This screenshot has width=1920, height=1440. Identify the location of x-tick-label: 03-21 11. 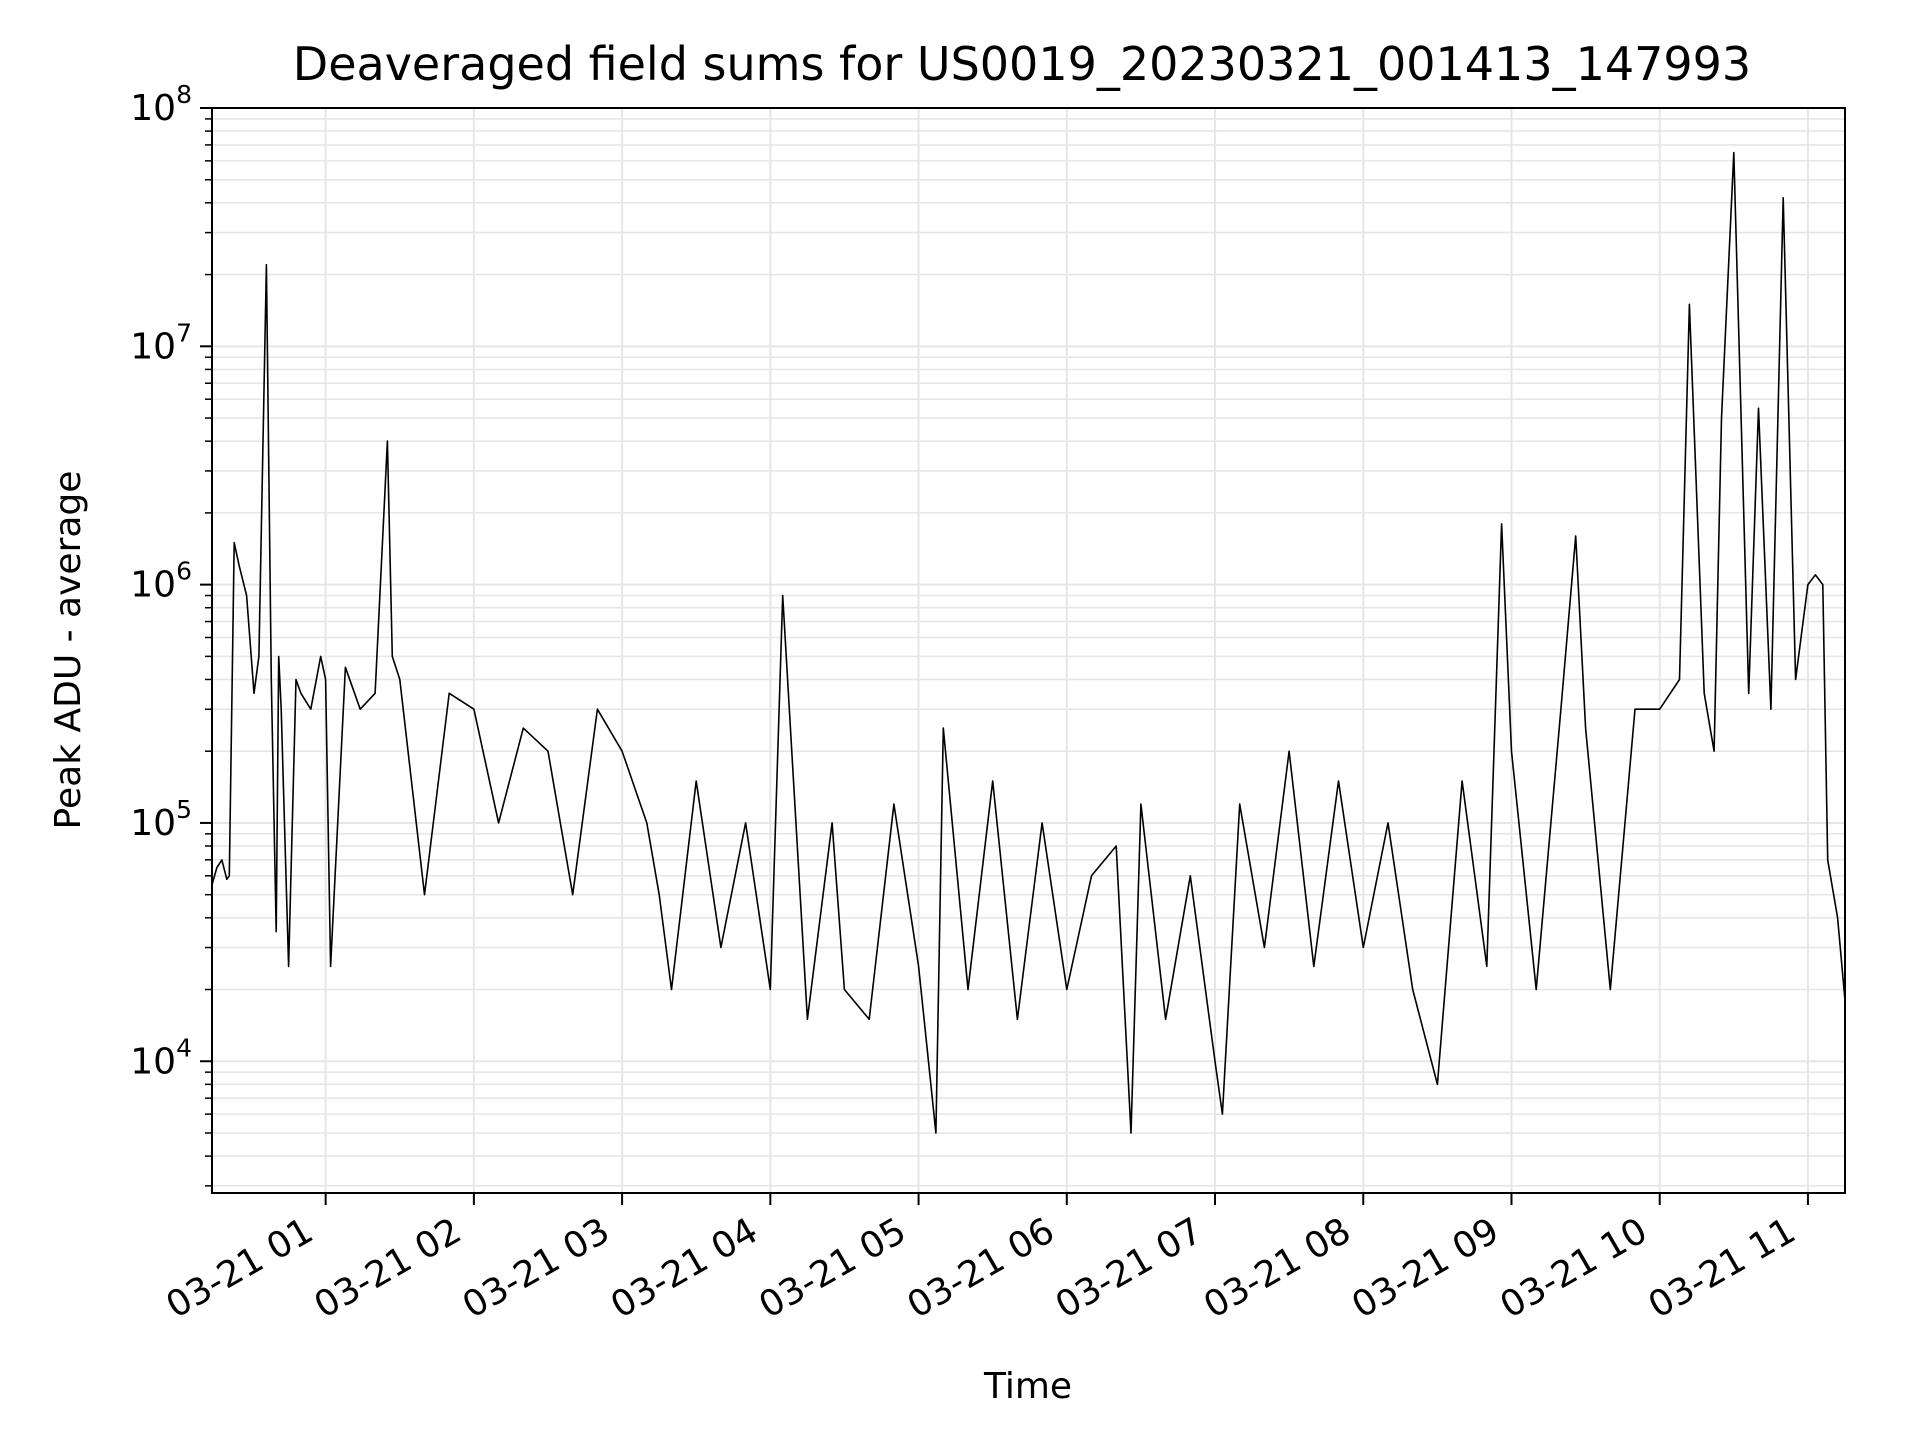
(1722, 1268).